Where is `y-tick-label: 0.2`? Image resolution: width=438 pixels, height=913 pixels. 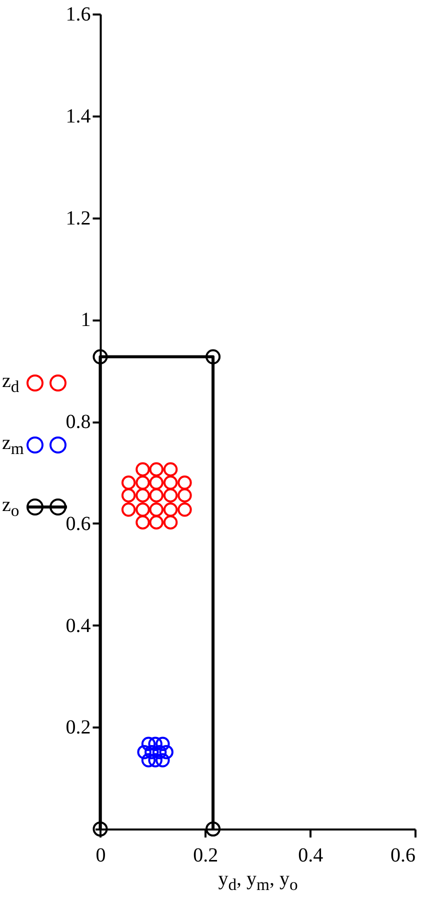
y-tick-label: 0.2 is located at coordinates (78, 727).